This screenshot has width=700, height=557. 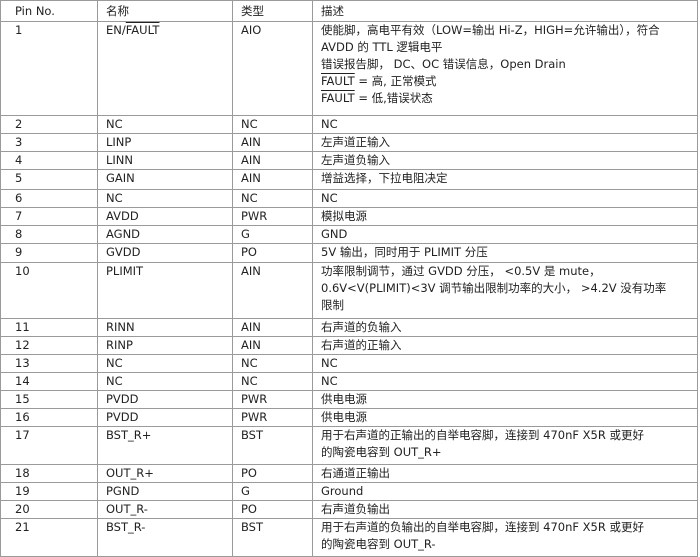 What do you see at coordinates (272, 491) in the screenshot?
I see `type-cell: G` at bounding box center [272, 491].